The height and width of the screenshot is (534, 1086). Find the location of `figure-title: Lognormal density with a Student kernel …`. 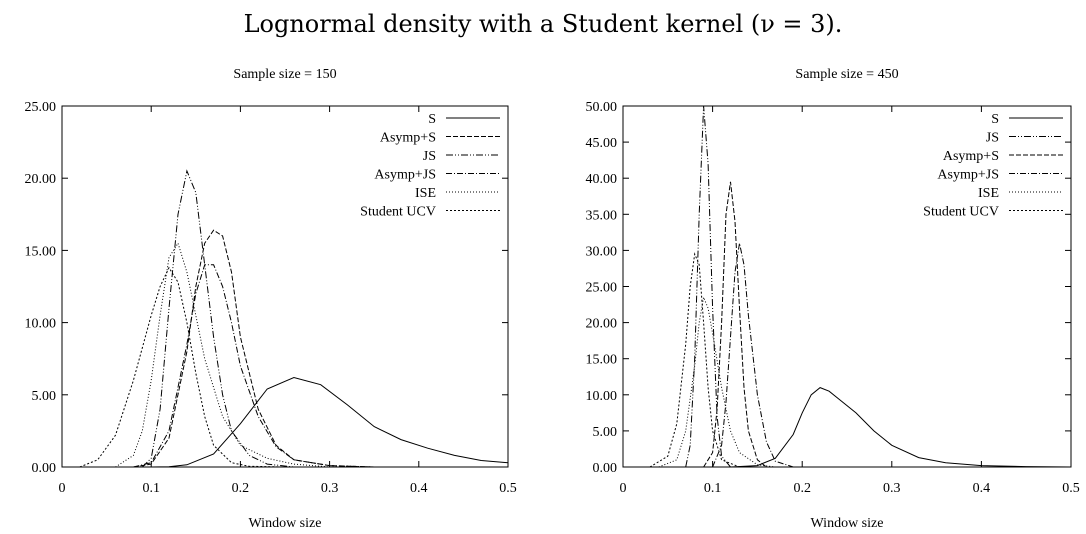

figure-title: Lognormal density with a Student kernel … is located at coordinates (543, 24).